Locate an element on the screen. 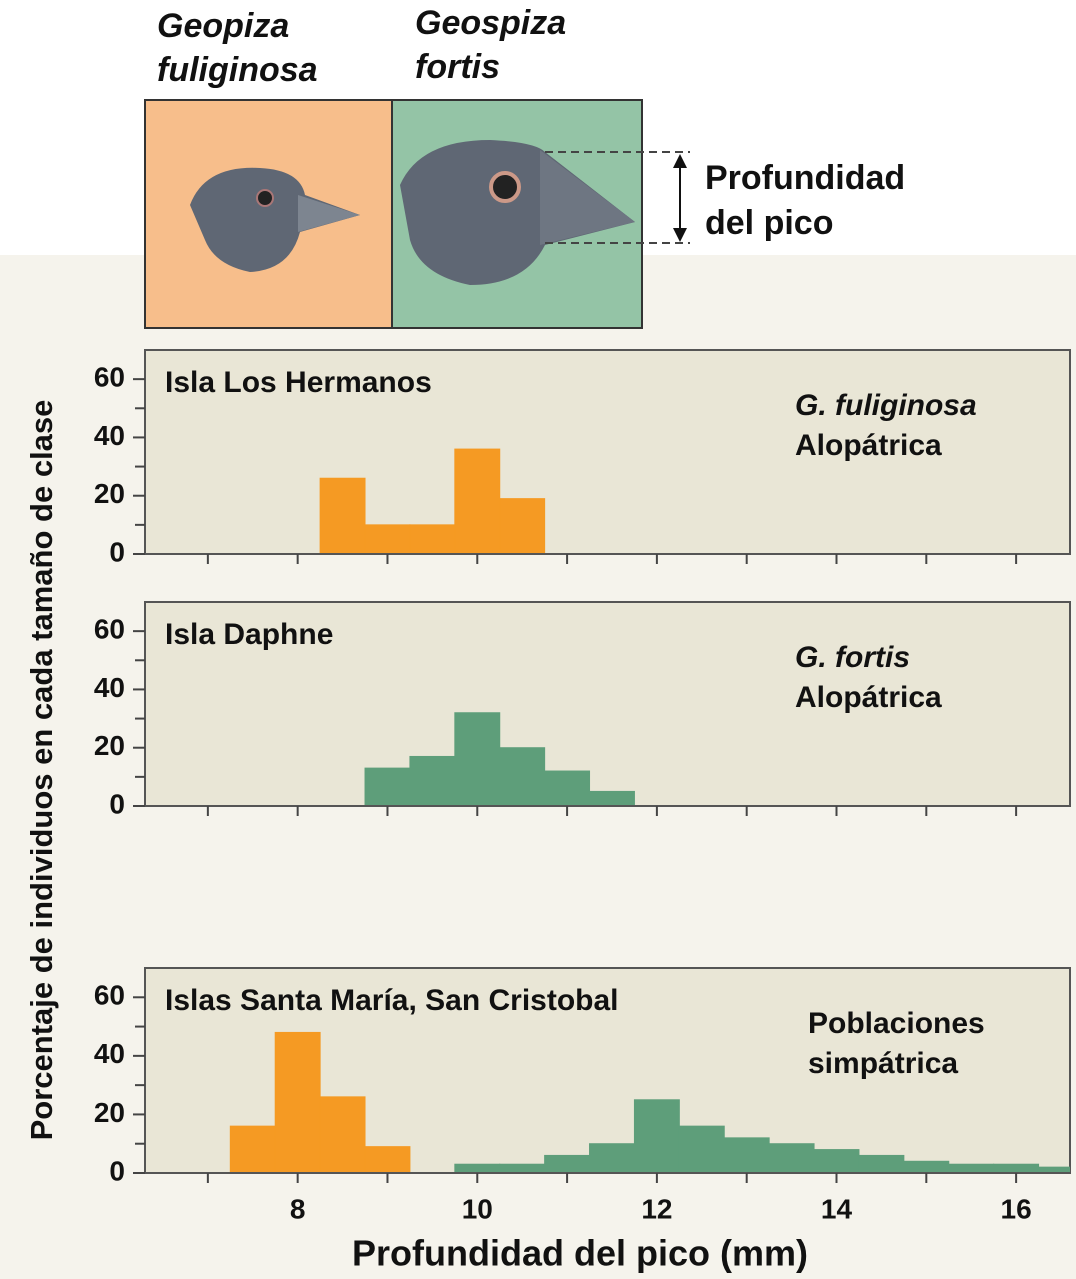 The height and width of the screenshot is (1279, 1076). annotation: simpátrica is located at coordinates (883, 1063).